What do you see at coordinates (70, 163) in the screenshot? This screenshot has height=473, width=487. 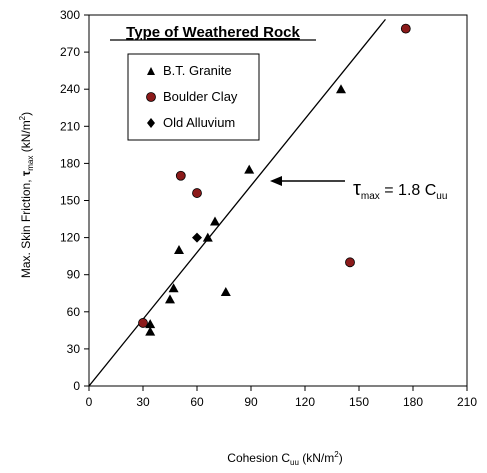 I see `y-tick-label: 180` at bounding box center [70, 163].